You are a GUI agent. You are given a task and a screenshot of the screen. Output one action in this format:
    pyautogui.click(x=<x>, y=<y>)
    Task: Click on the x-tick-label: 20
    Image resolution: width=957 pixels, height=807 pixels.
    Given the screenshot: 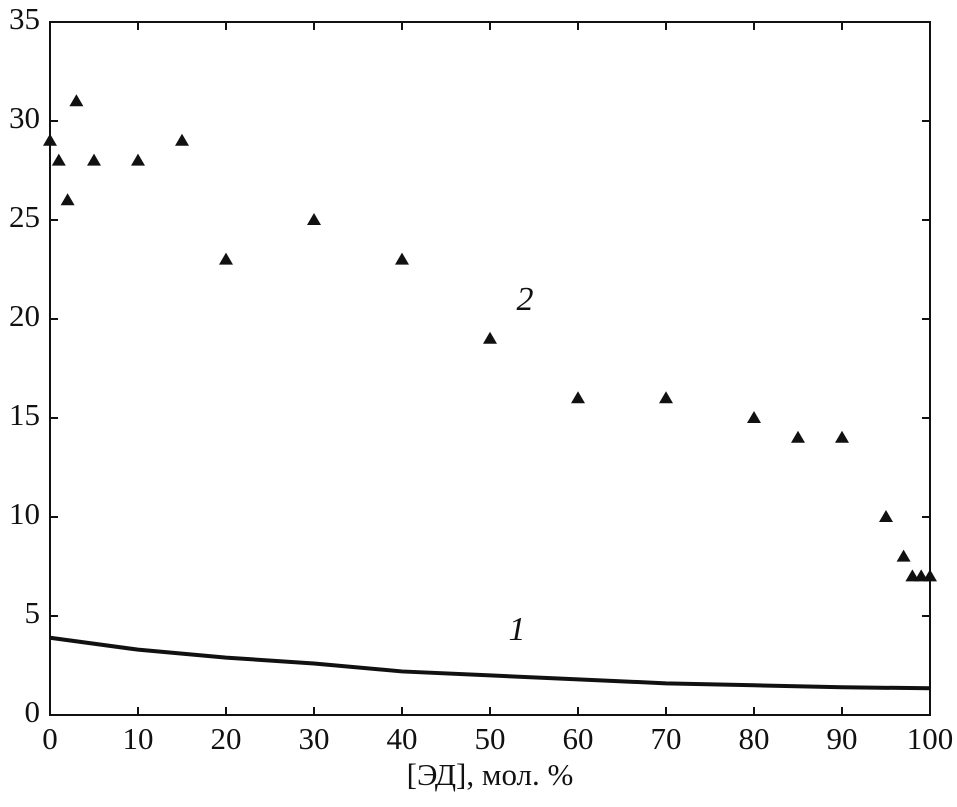 What is the action you would take?
    pyautogui.click(x=226, y=738)
    